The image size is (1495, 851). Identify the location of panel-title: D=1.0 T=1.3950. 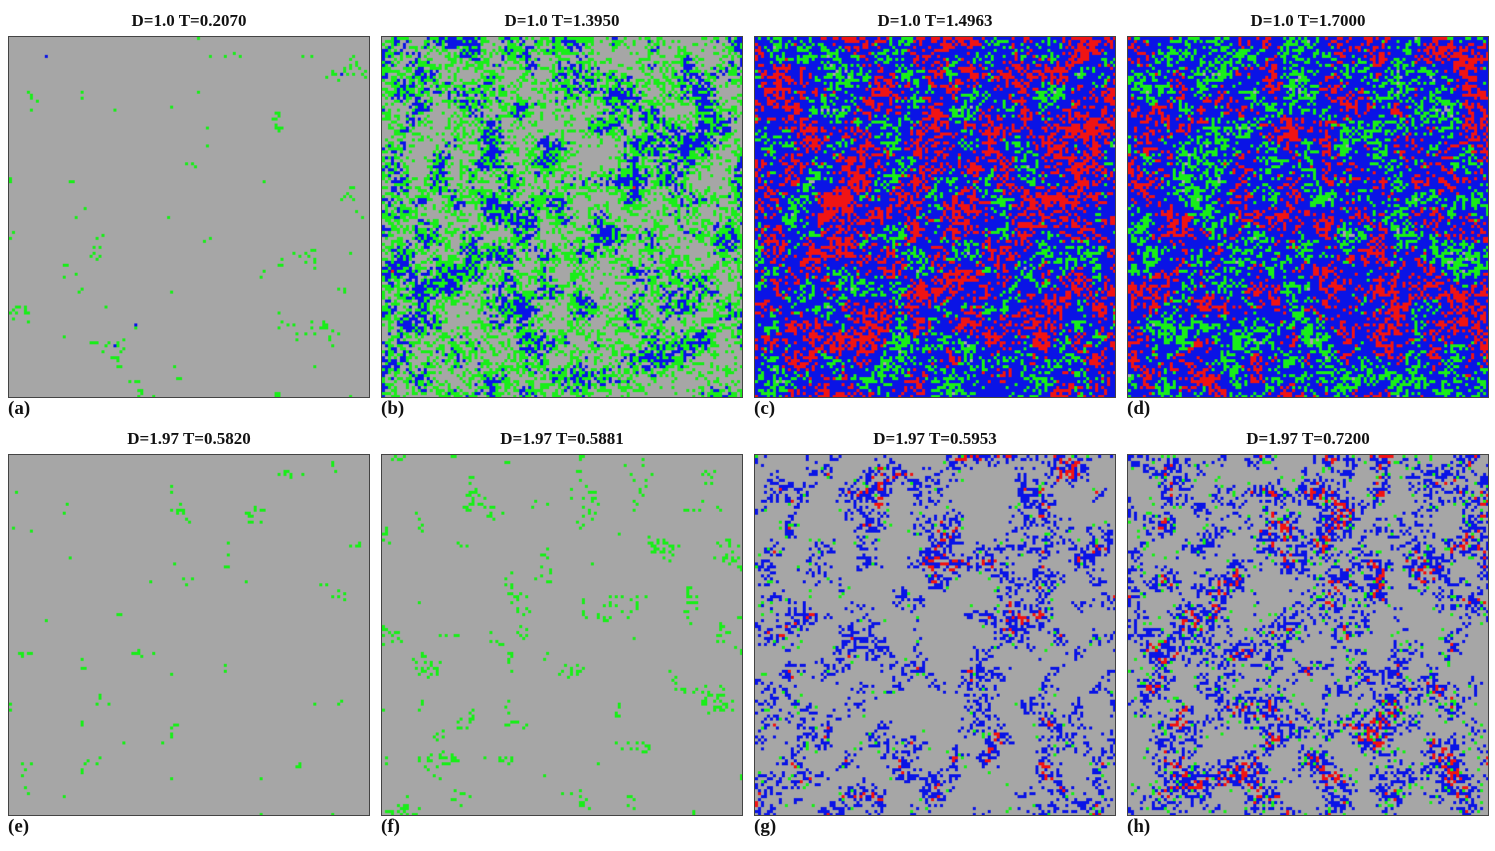
(562, 20).